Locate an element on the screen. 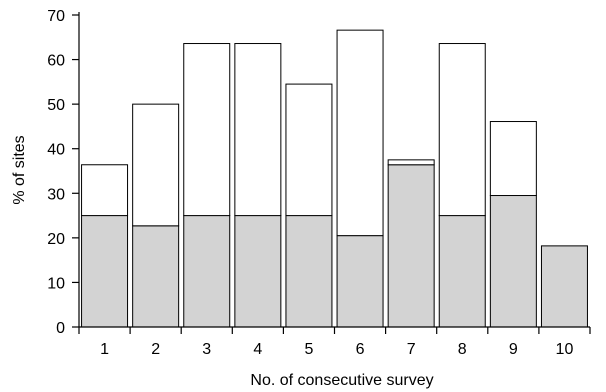 The image size is (606, 392). y-tick-label: 40 is located at coordinates (56, 150).